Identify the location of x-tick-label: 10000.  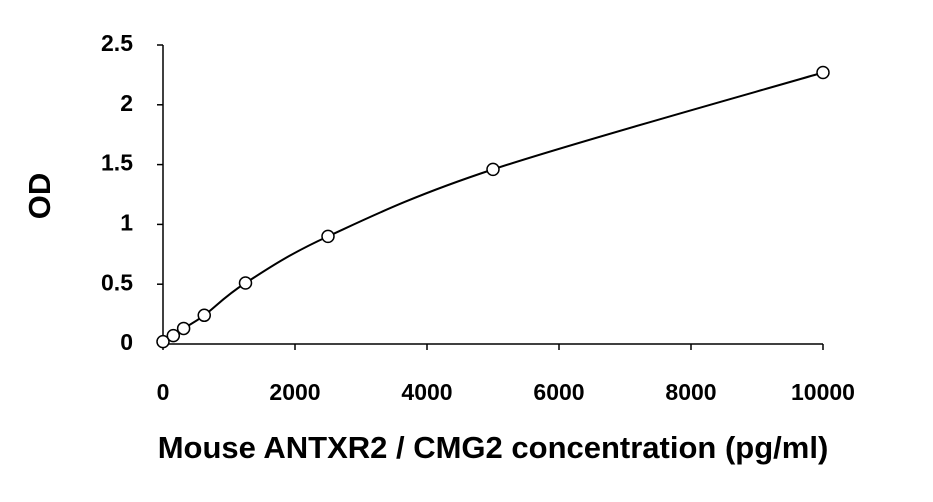
(823, 392).